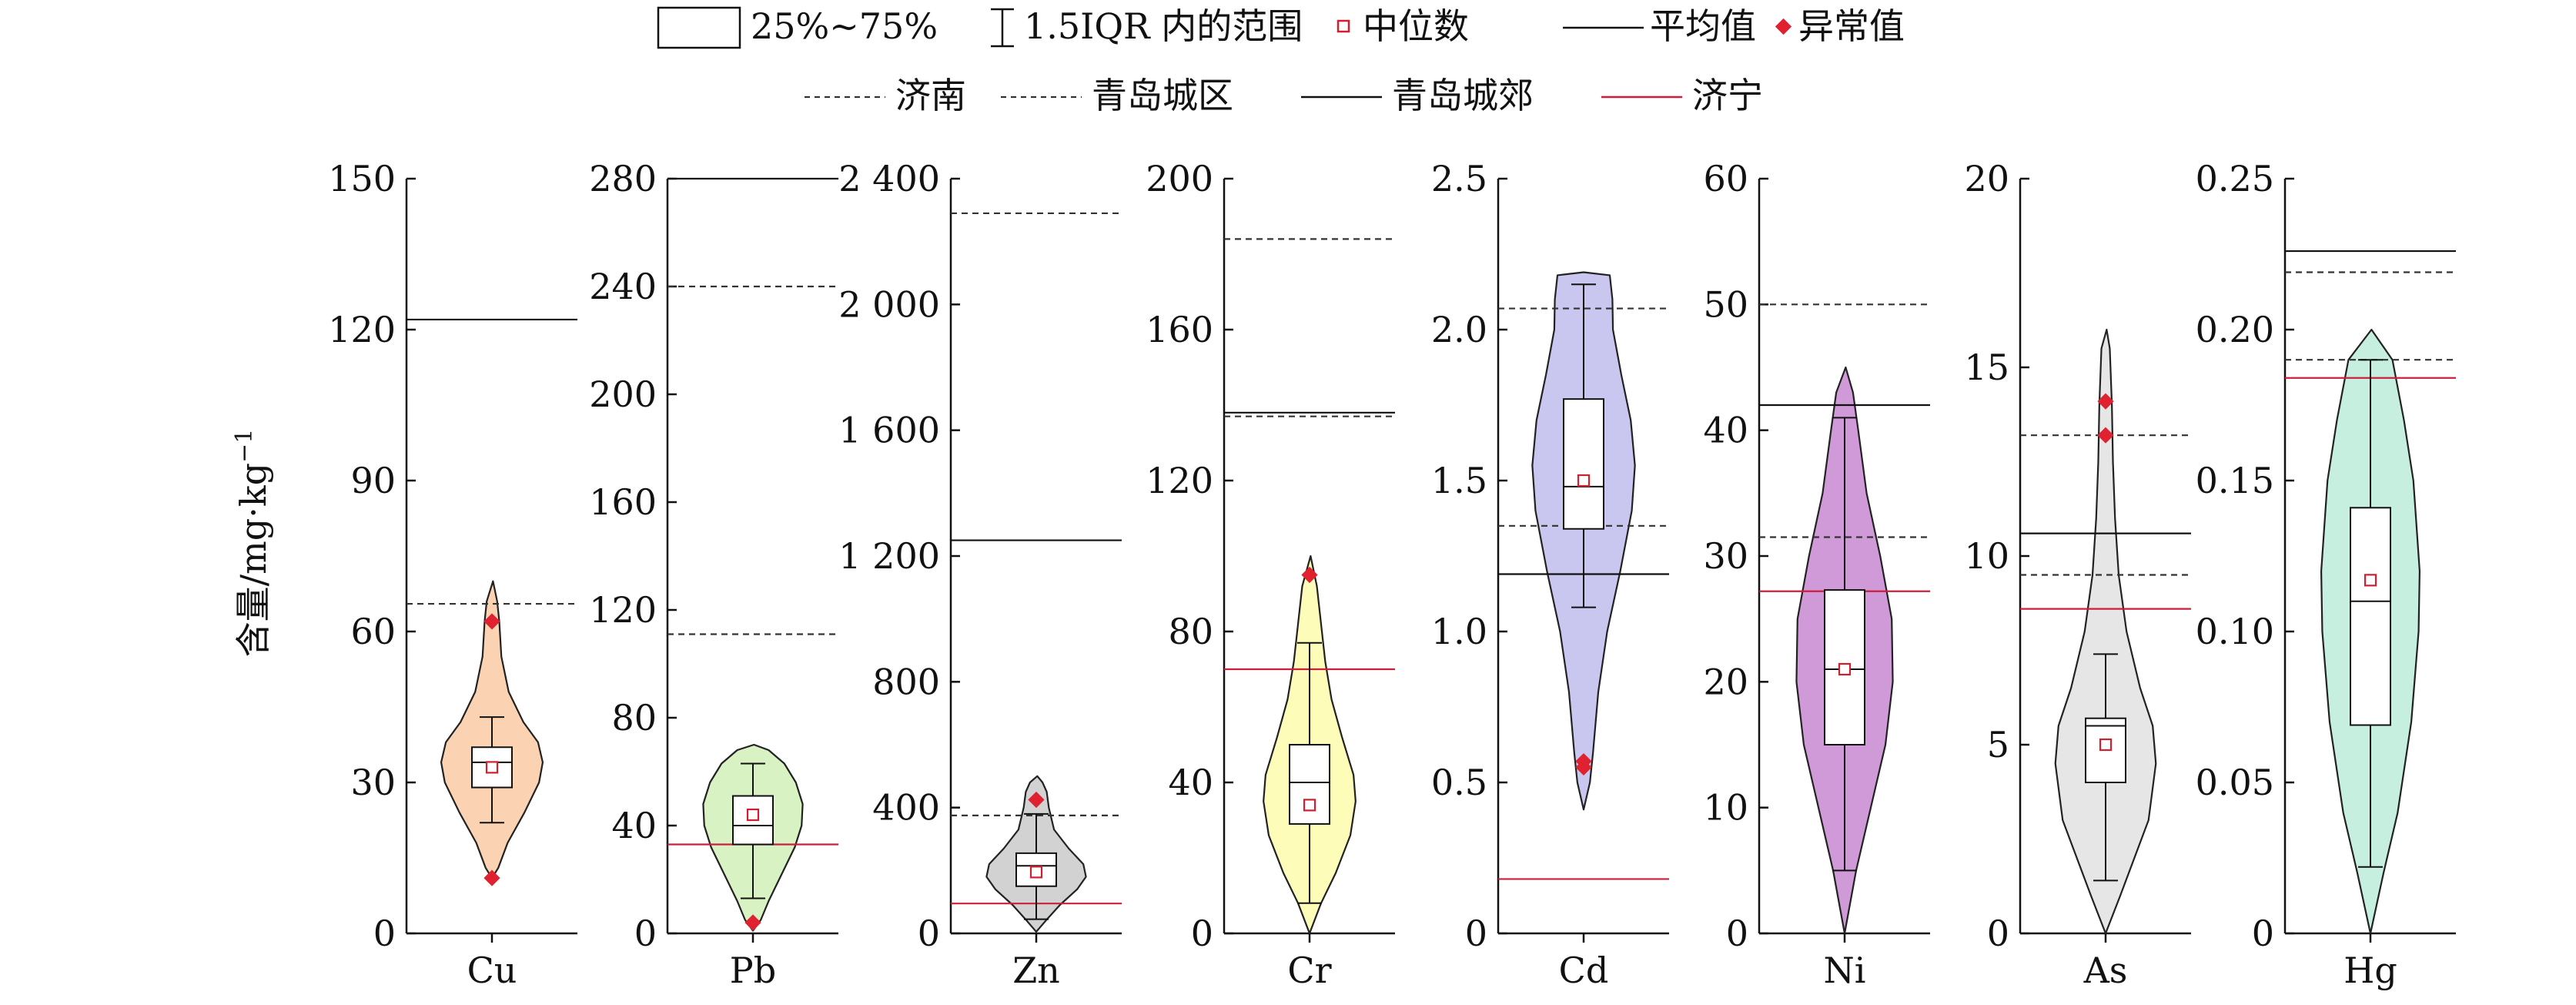  What do you see at coordinates (254, 560) in the screenshot?
I see `y-axis-title-text: 含量/mg·kg` at bounding box center [254, 560].